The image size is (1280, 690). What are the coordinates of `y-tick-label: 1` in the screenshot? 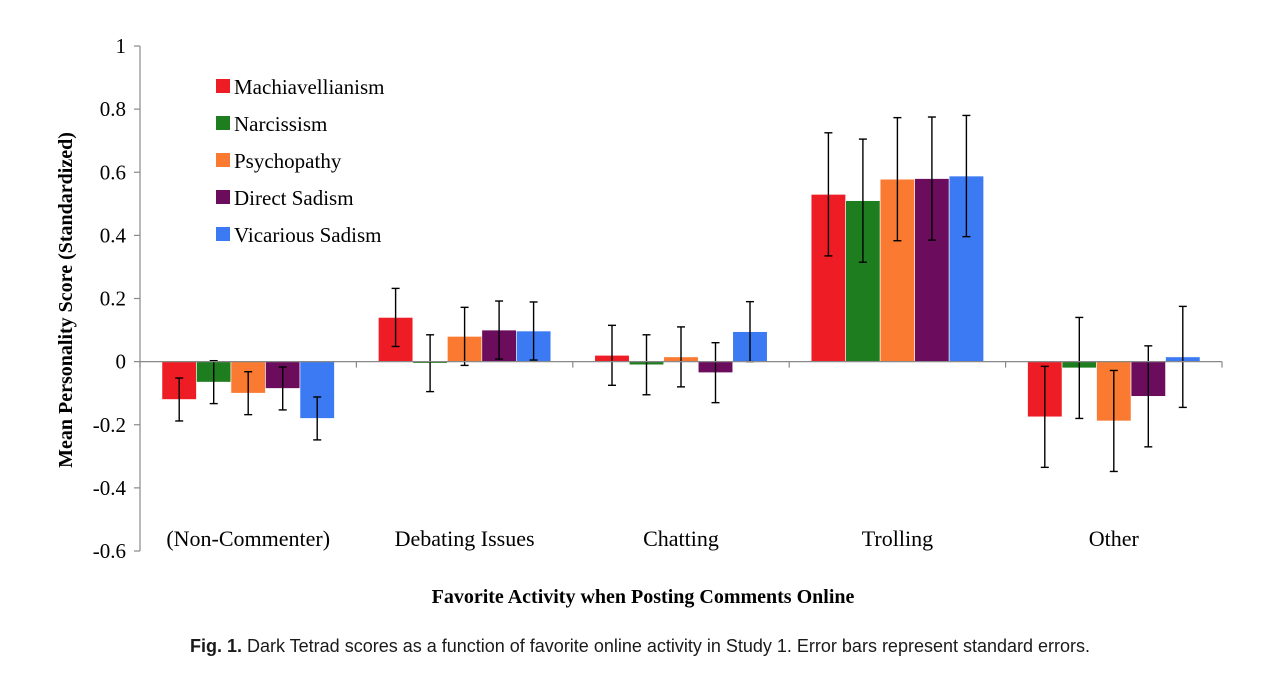 It's located at (121, 46).